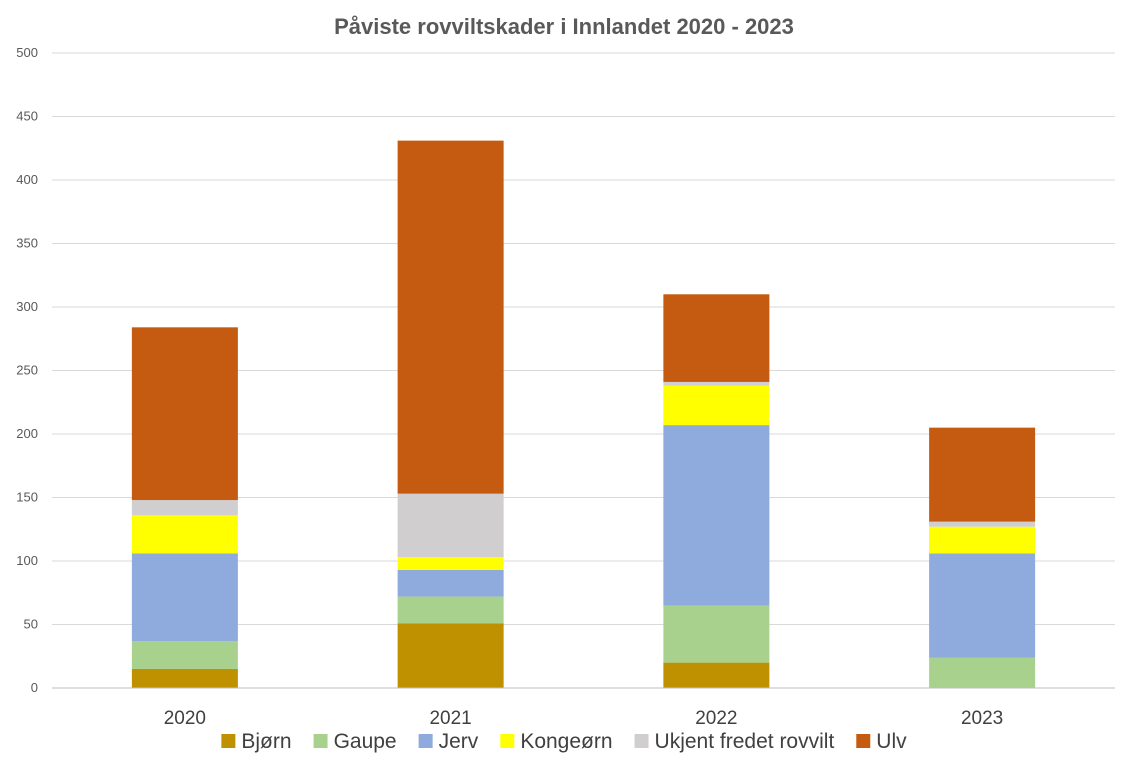  Describe the element at coordinates (891, 741) in the screenshot. I see `legend-label: Ulv` at that location.